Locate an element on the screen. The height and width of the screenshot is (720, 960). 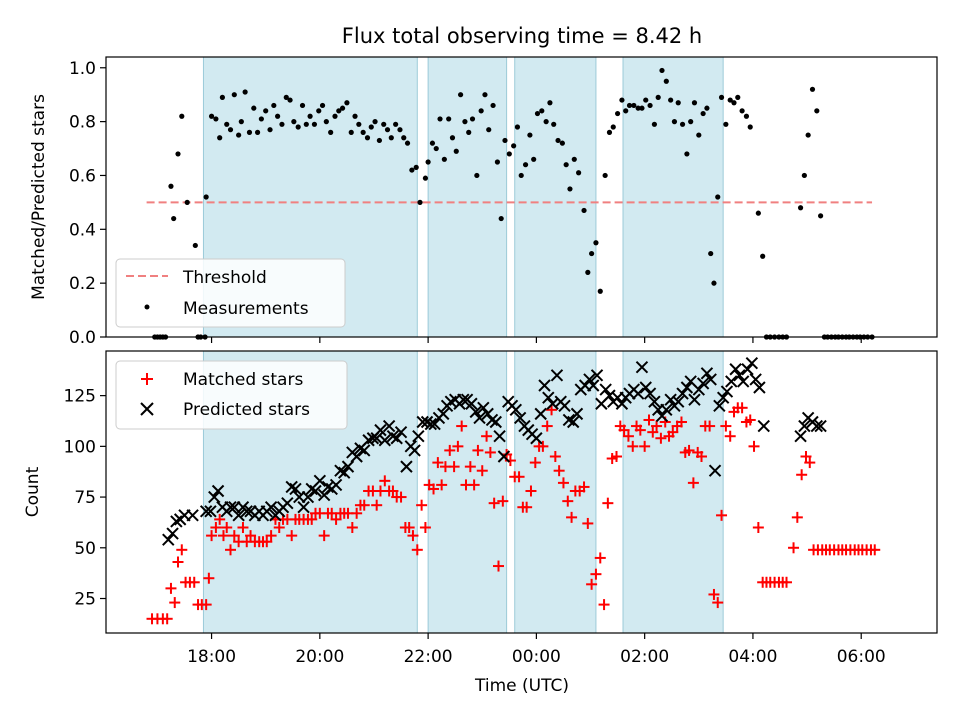
top-y-tick-label: 0.6 is located at coordinates (82, 176).